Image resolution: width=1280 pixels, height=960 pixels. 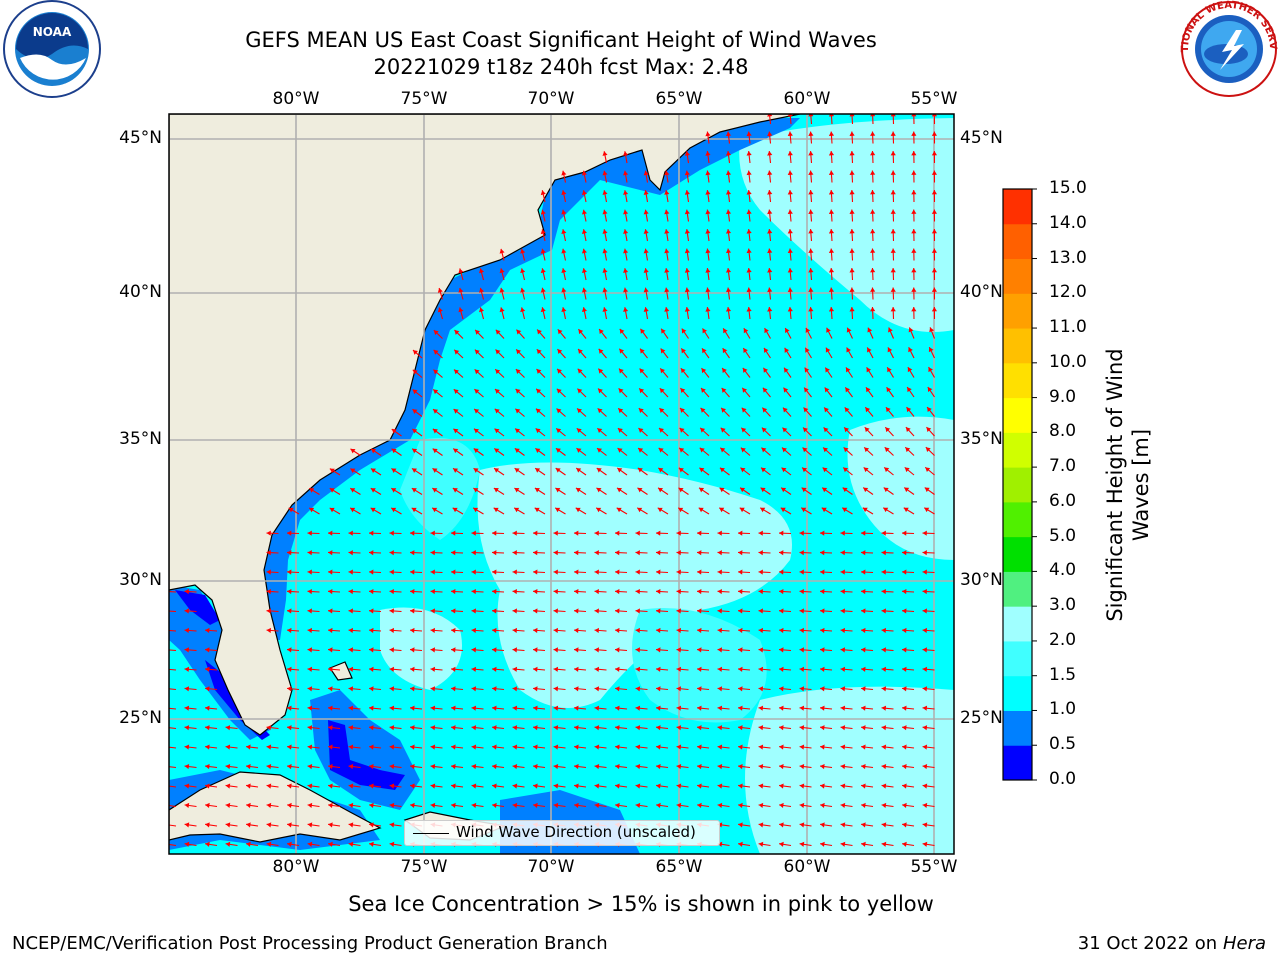 I want to click on lat-label-left: 45°N, so click(x=140, y=138).